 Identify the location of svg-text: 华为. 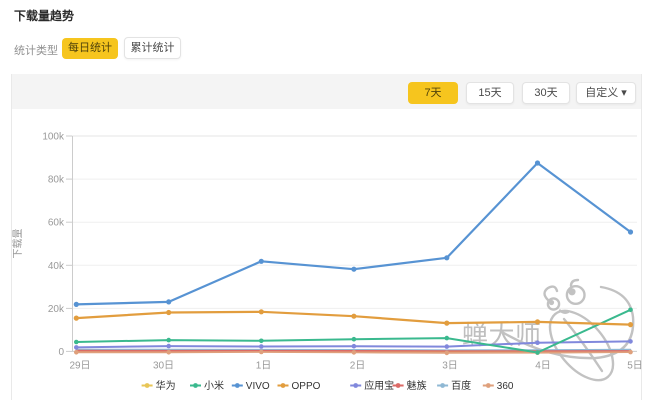
(166, 385).